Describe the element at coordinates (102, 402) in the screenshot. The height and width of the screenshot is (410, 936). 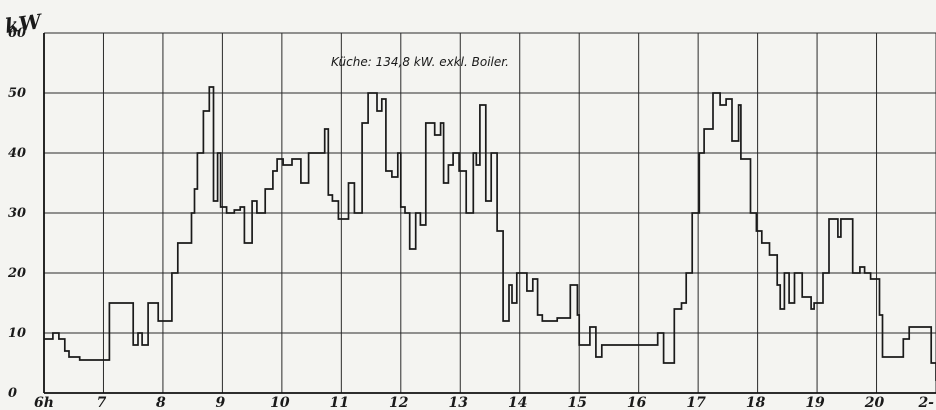
I see `x-tick-label: 7` at that location.